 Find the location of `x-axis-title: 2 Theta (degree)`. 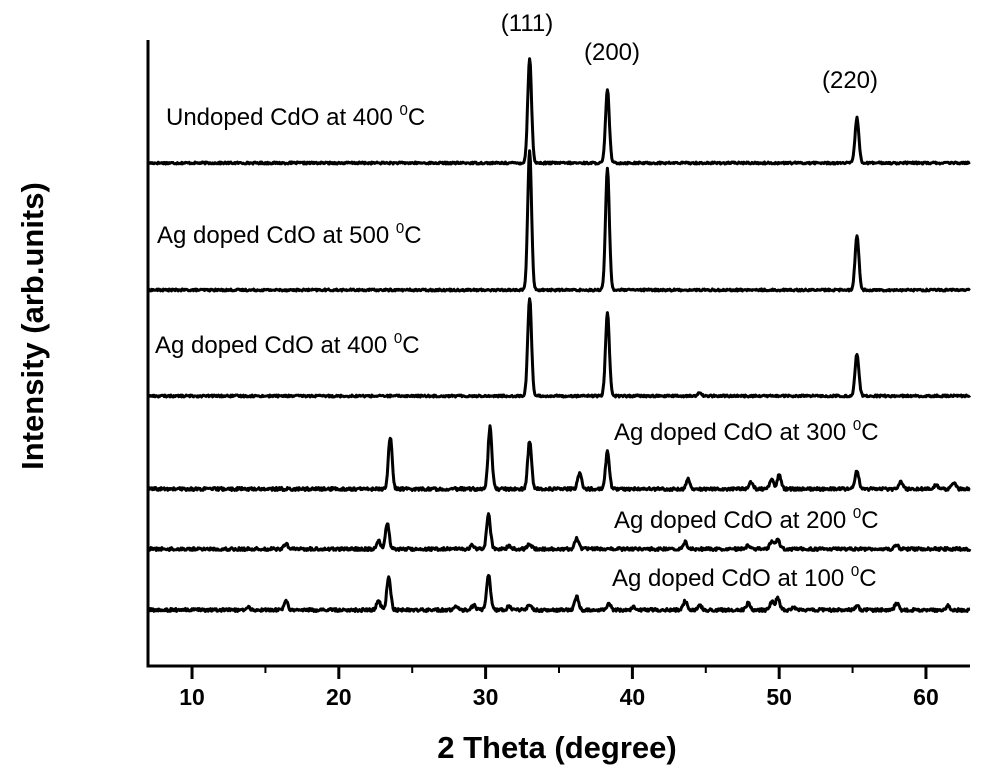

x-axis-title: 2 Theta (degree) is located at coordinates (556, 747).